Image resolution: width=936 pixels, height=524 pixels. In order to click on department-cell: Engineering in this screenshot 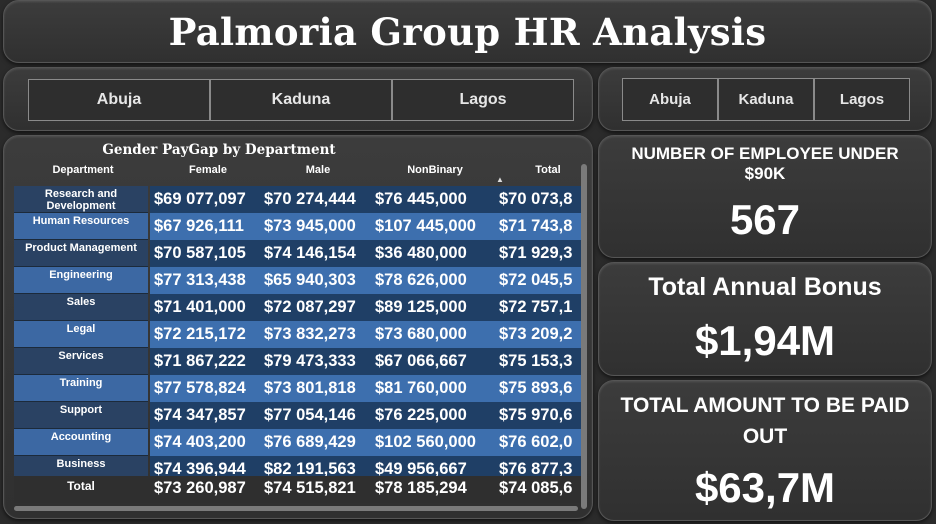, I will do `click(81, 280)`.